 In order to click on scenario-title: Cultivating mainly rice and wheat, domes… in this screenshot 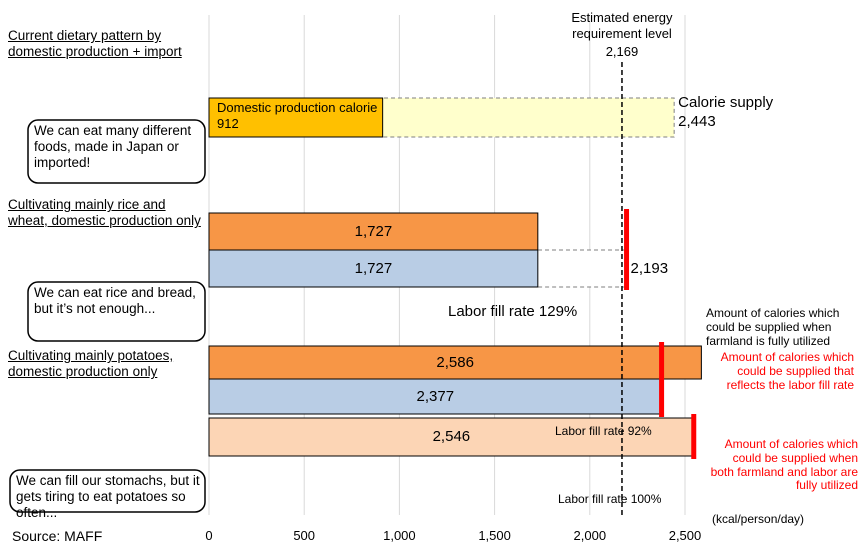, I will do `click(104, 213)`.